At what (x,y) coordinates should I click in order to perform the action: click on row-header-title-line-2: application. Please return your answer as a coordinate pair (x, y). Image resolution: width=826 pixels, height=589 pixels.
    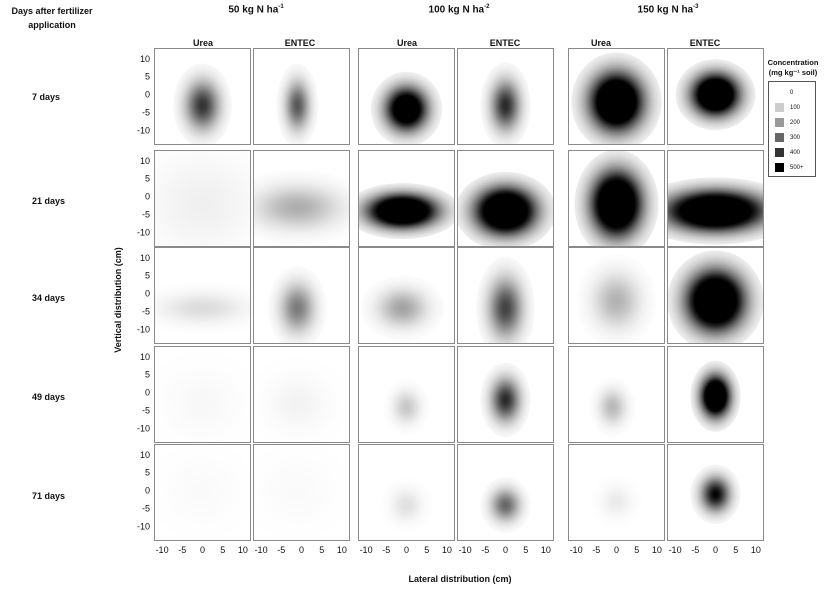
    Looking at the image, I should click on (52, 25).